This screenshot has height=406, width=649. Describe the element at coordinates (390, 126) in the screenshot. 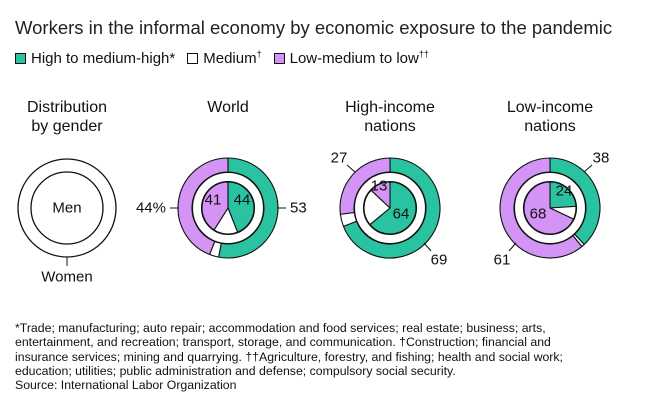

I see `panel-title-high-income-line-2: nations` at that location.